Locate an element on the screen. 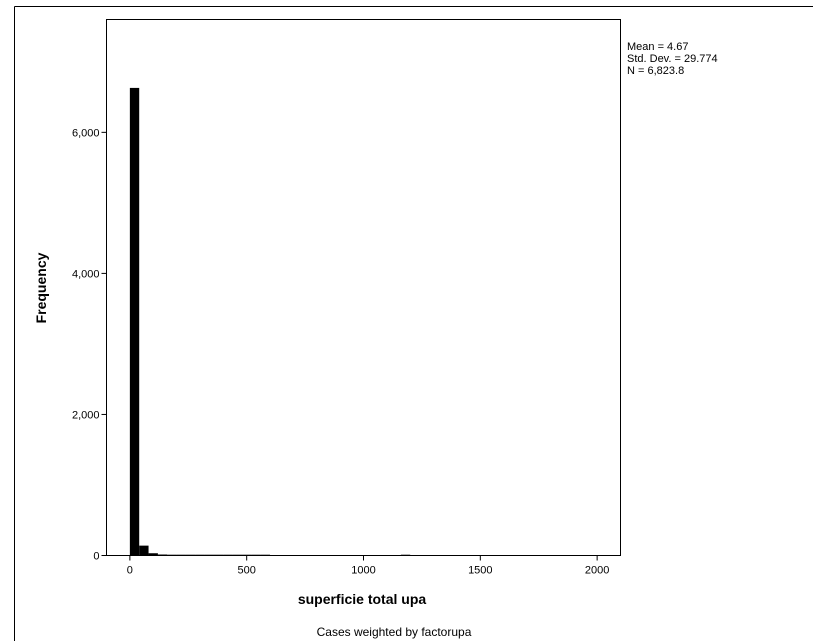 This screenshot has width=813, height=641. x-tick-label: 1000 is located at coordinates (363, 571).